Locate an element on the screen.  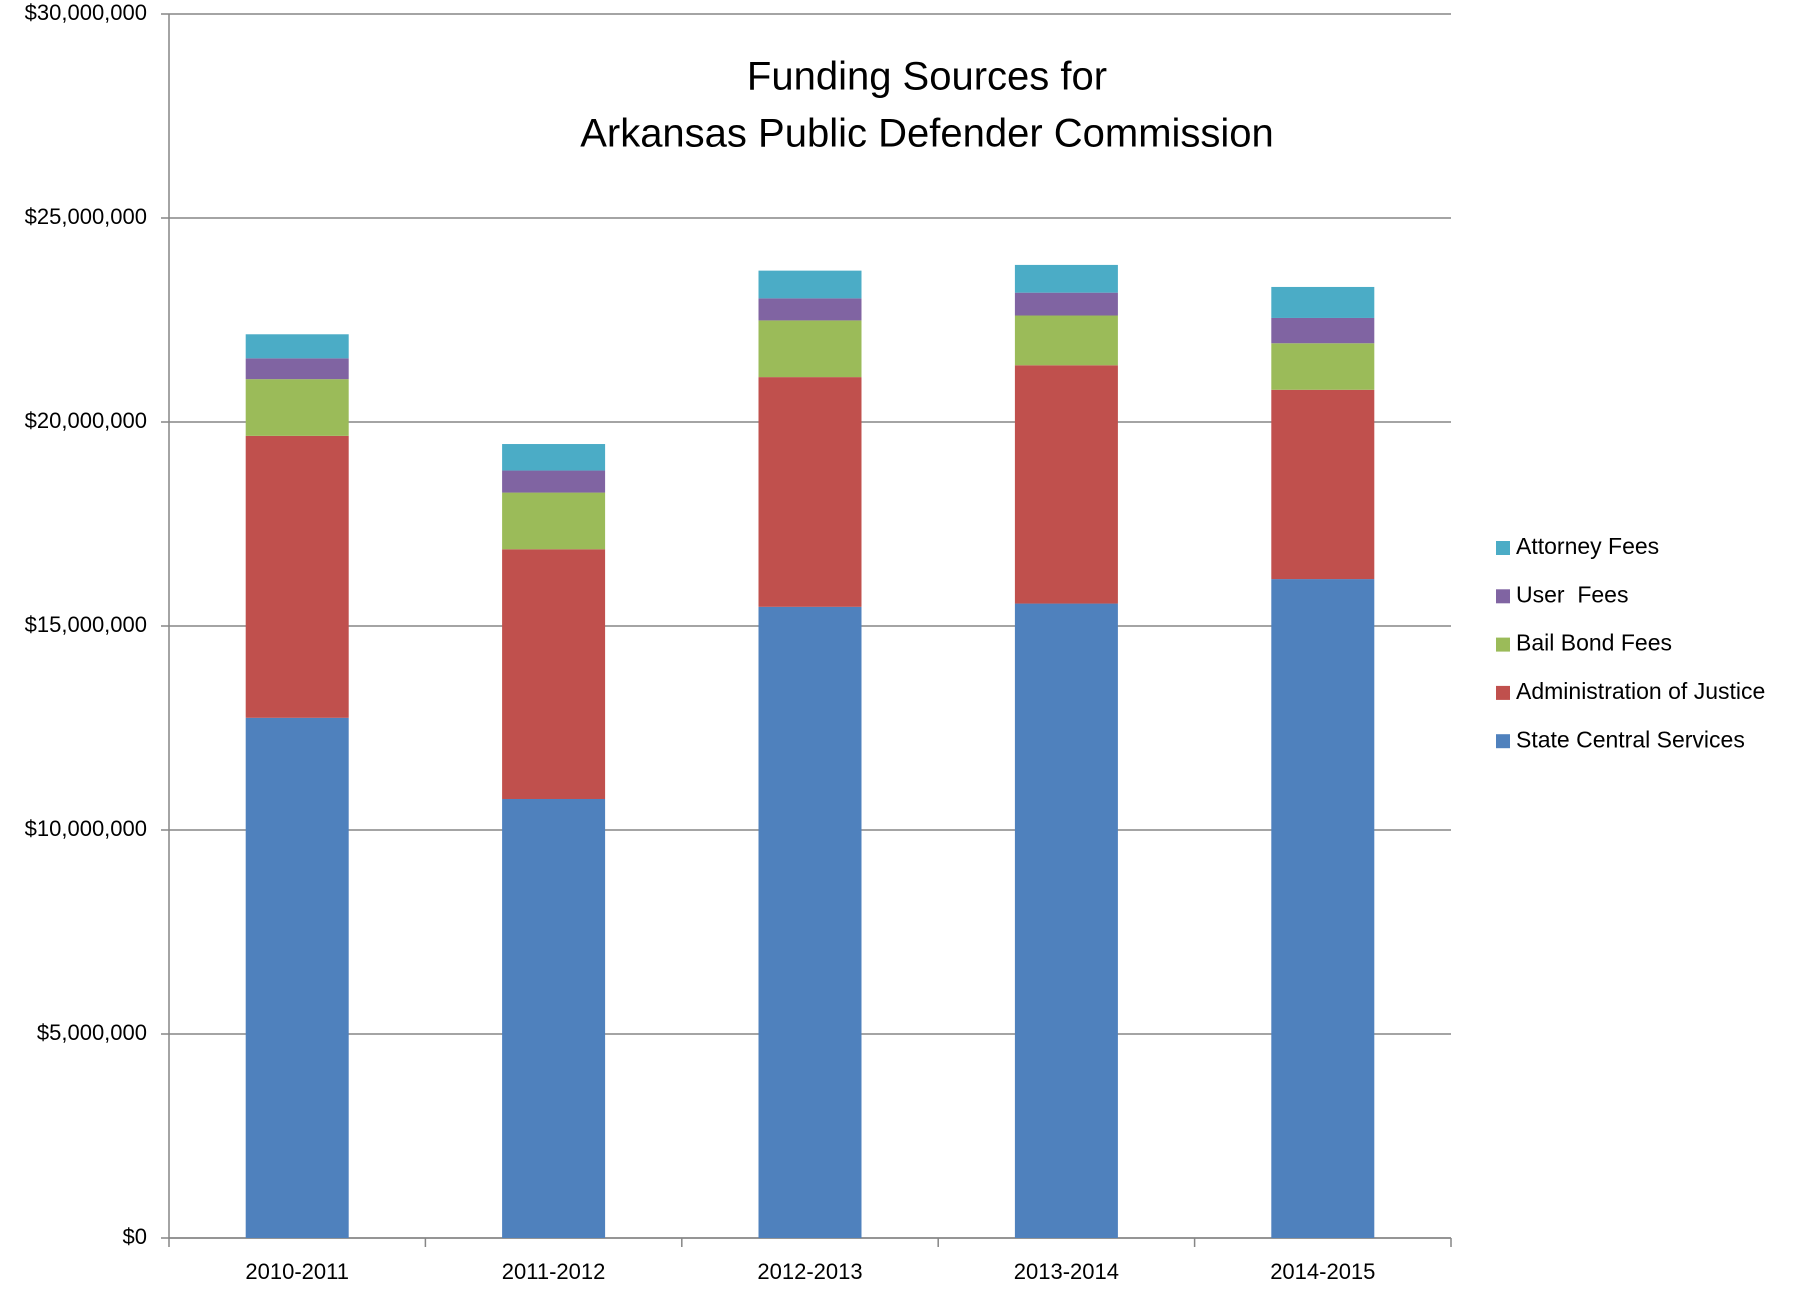
y-tick-label: $0 is located at coordinates (135, 1236).